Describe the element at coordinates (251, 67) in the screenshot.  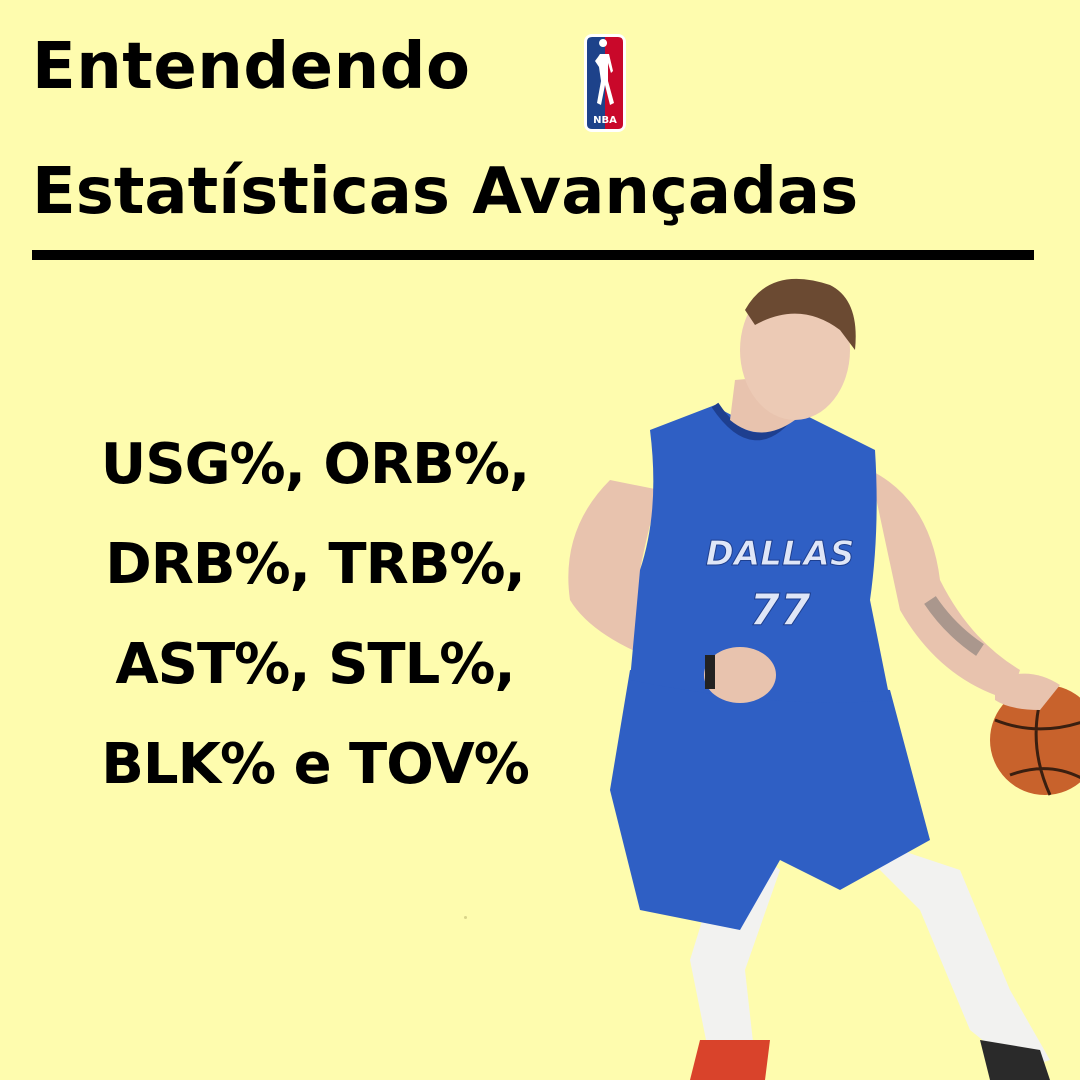
I see `title-line-1: Entendendo` at that location.